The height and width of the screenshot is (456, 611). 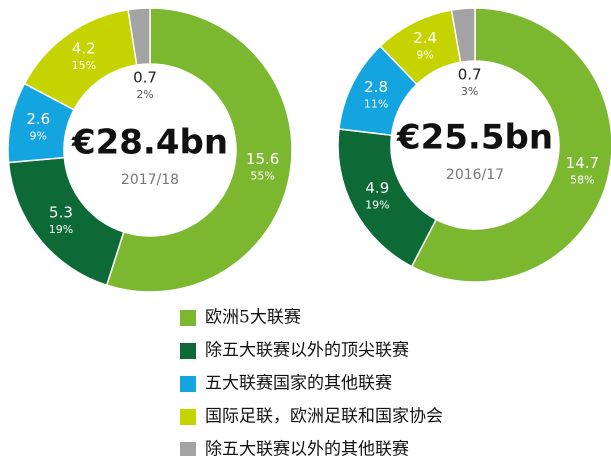 What do you see at coordinates (149, 143) in the screenshot?
I see `center-total: €28.4bn` at bounding box center [149, 143].